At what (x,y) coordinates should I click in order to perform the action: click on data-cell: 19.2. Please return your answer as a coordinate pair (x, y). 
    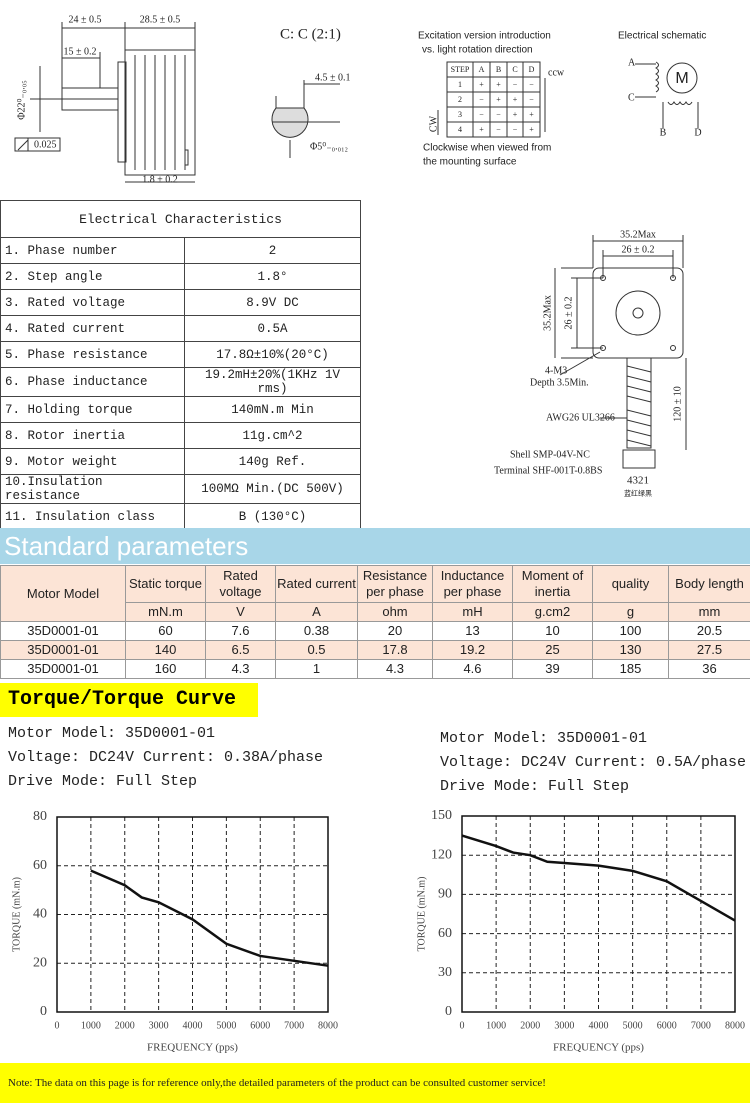
    Looking at the image, I should click on (472, 650).